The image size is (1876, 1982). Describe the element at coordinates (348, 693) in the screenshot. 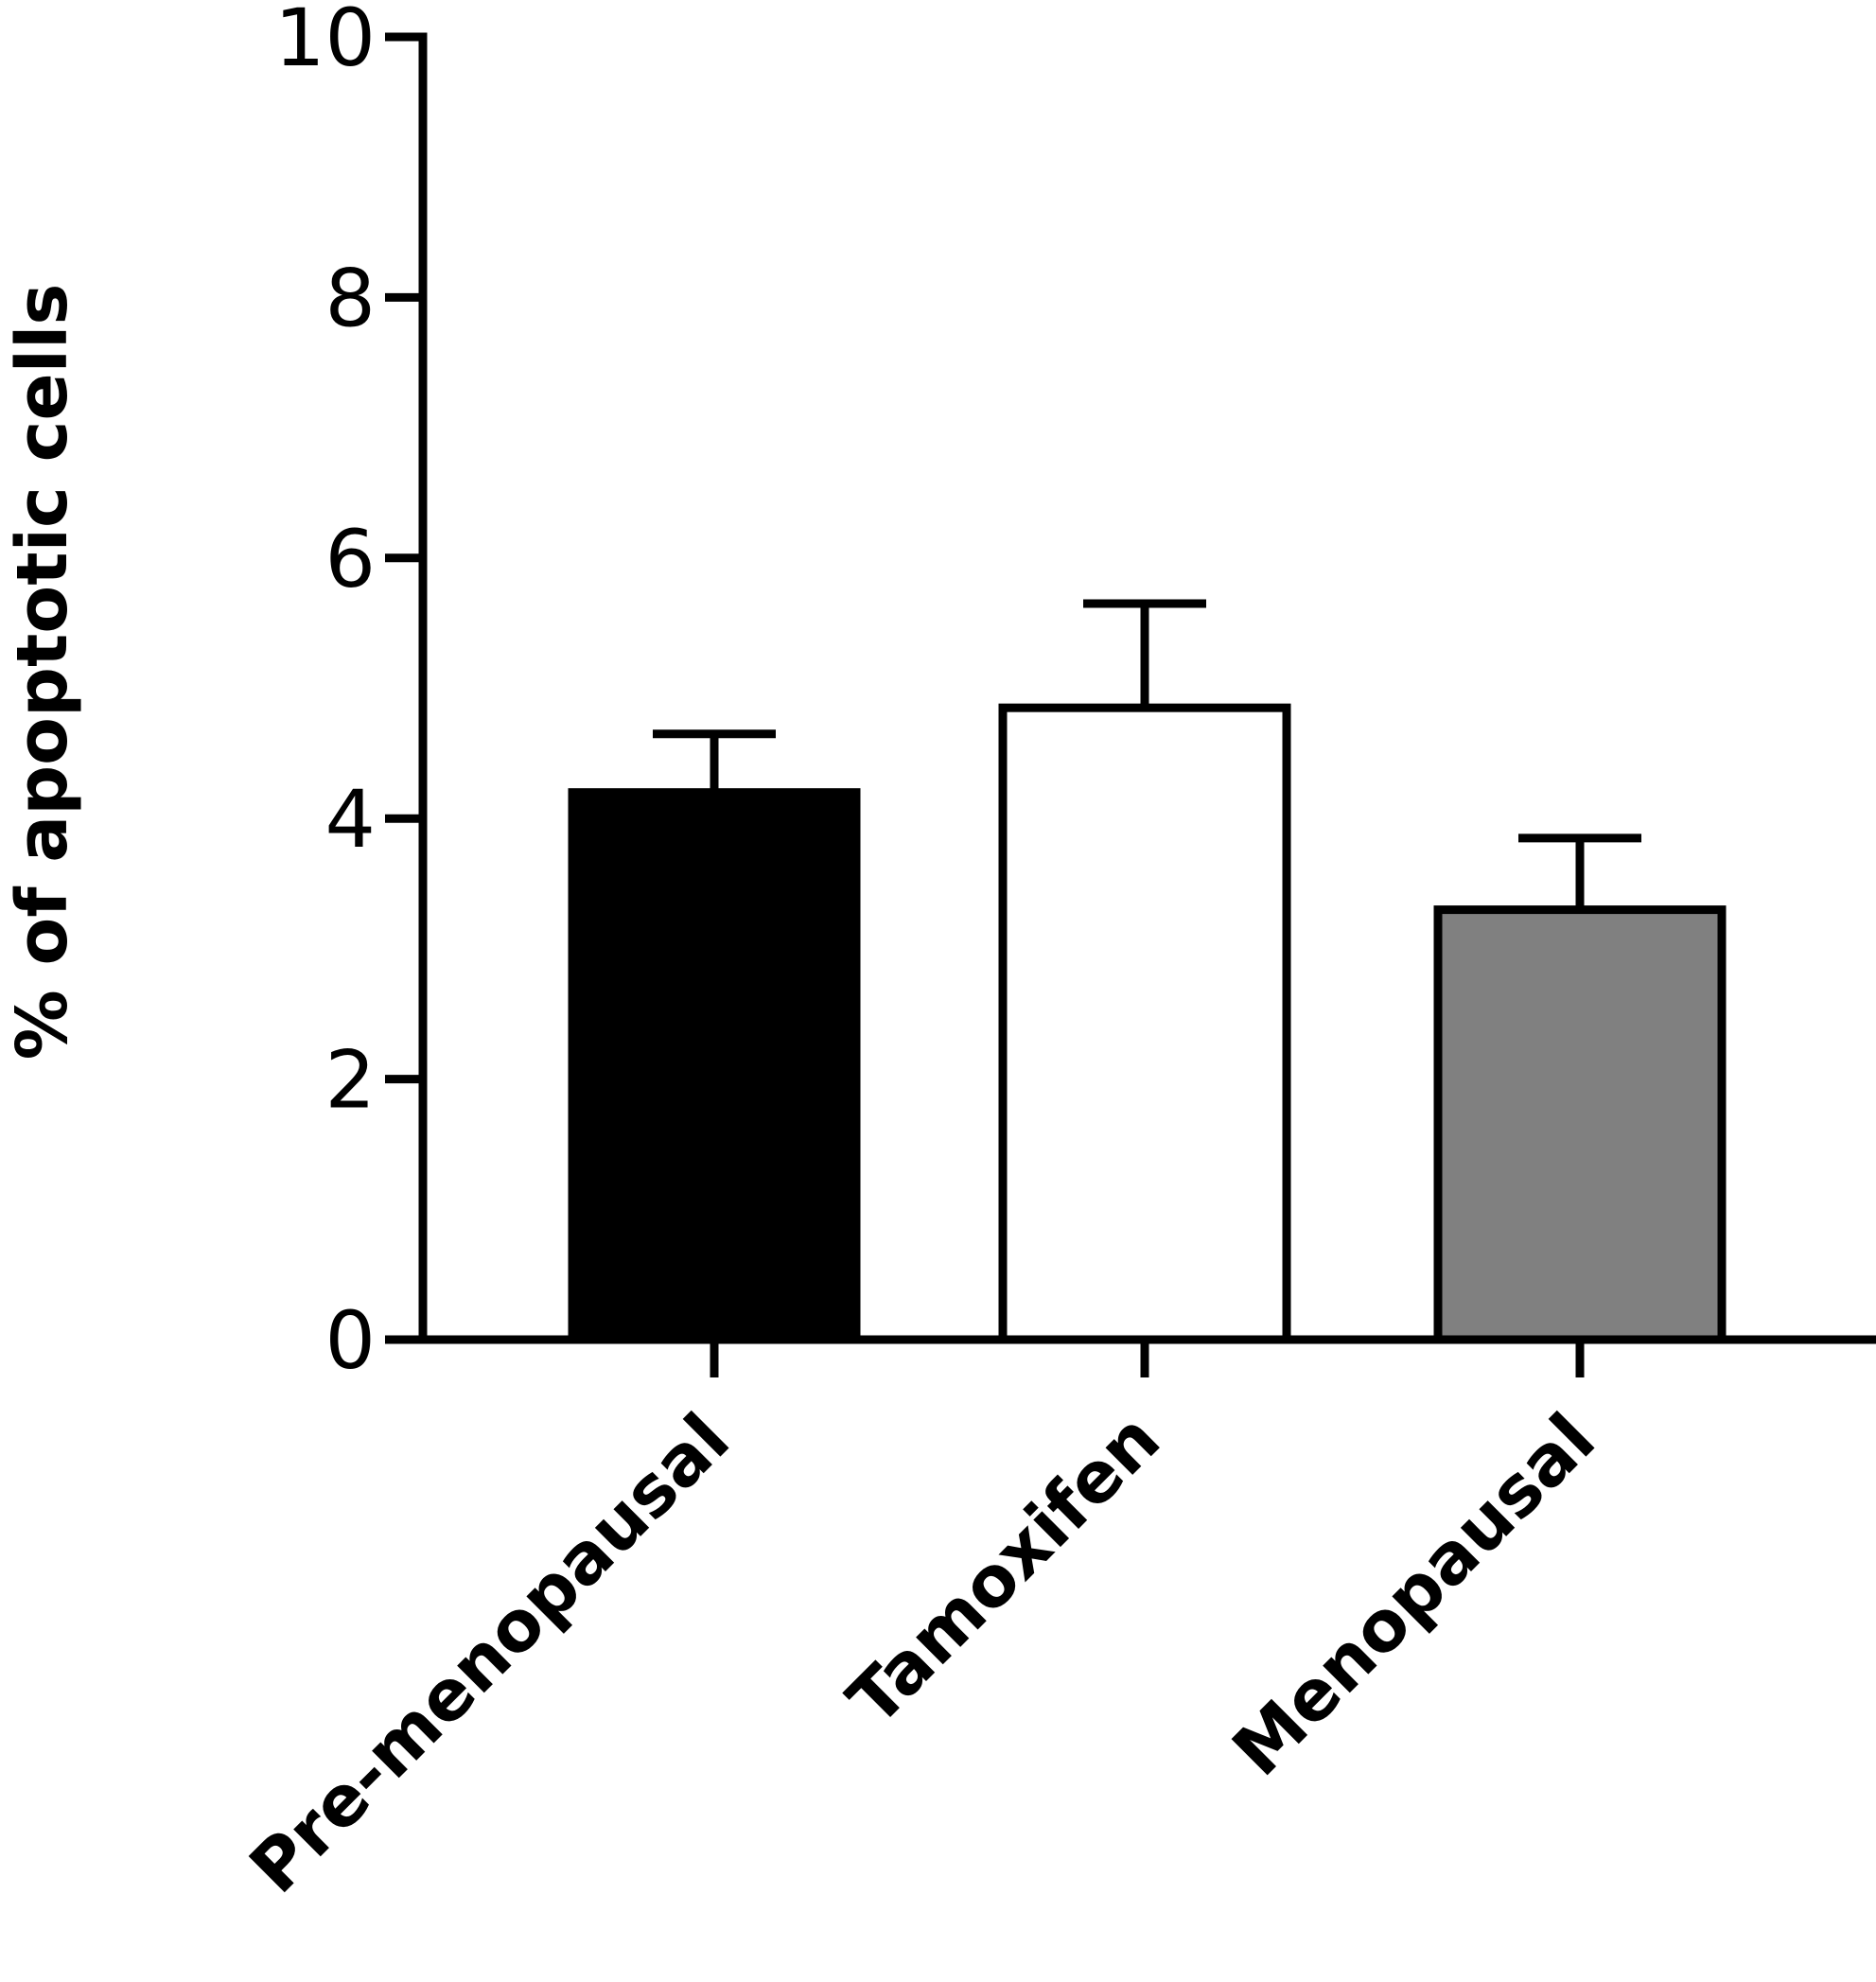

I see `y-ticks-layer: 0 2 4 6 8 10` at that location.